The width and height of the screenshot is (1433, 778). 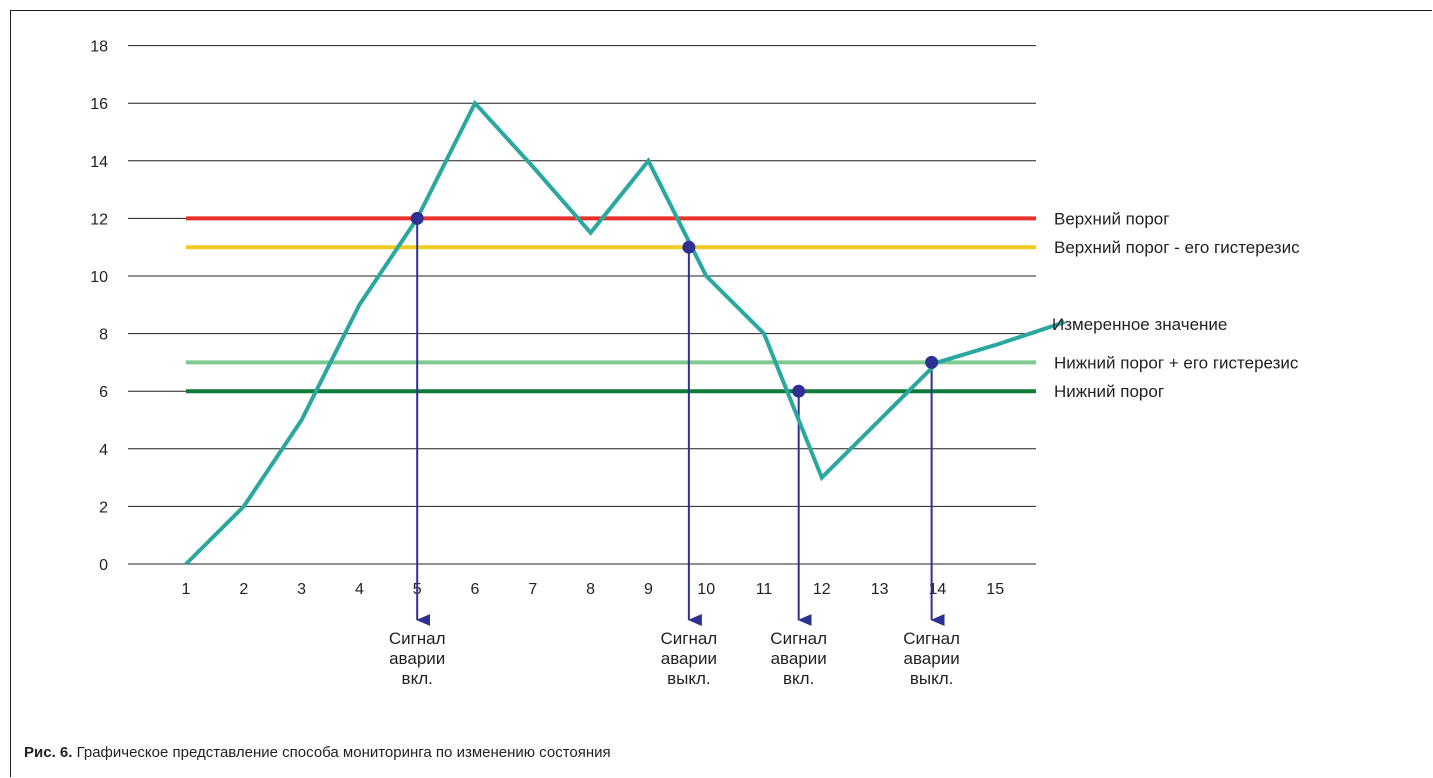 I want to click on x-tick-label-3: 3, so click(x=301, y=589).